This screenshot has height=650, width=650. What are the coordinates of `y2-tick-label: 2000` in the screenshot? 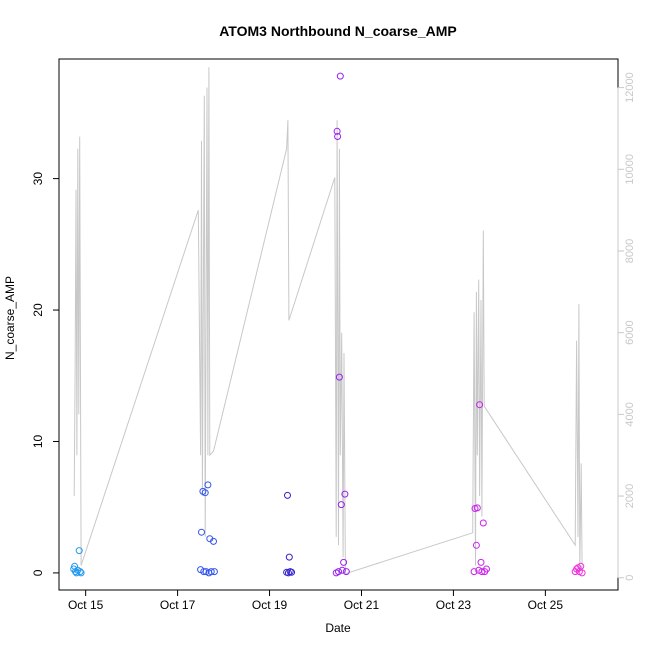 It's located at (630, 496).